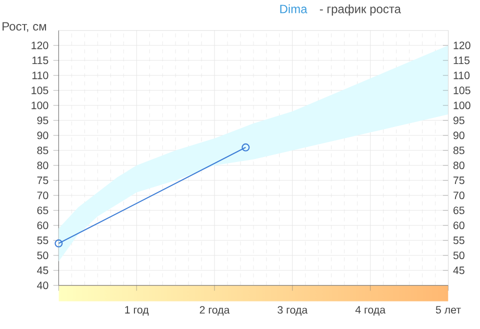 The height and width of the screenshot is (329, 480). I want to click on y-axis-title: Рост, см, so click(24, 27).